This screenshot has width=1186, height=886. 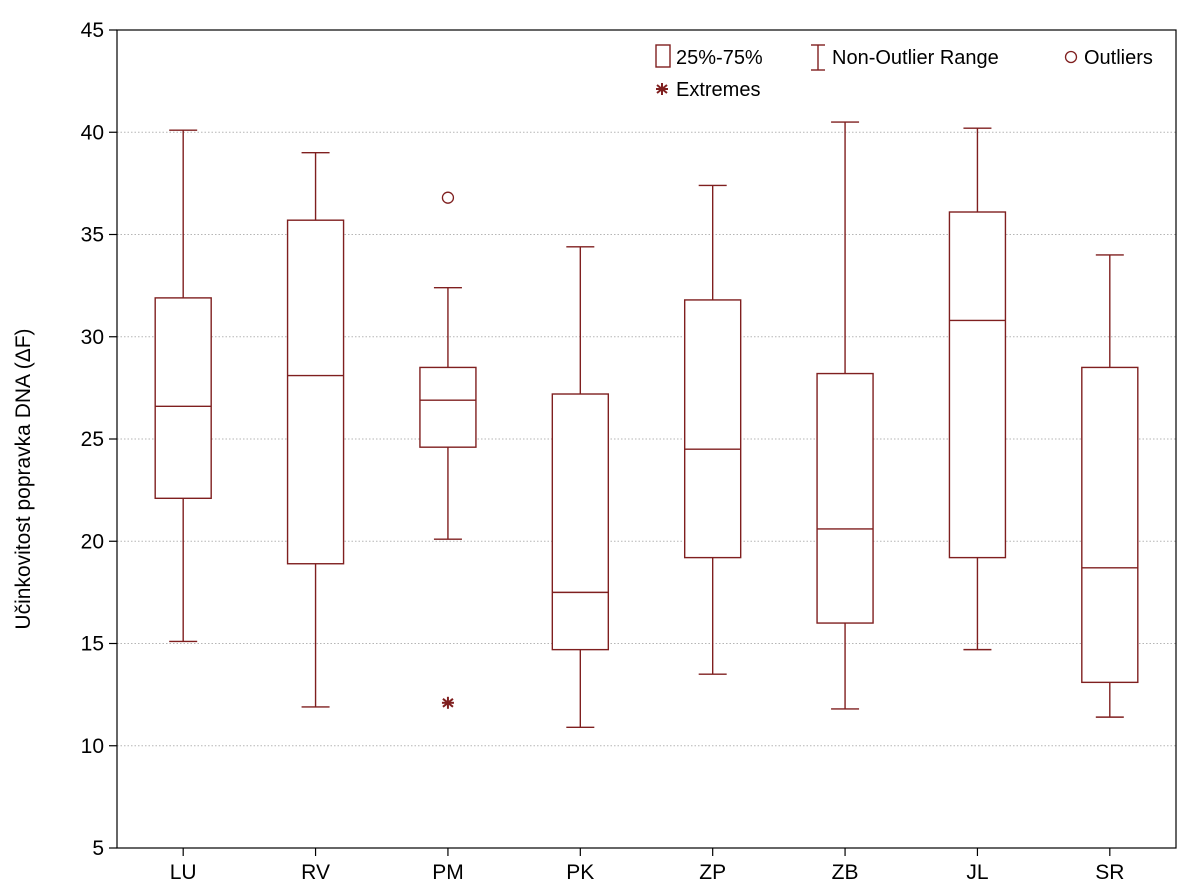 I want to click on x-tick-label: SR, so click(x=1109, y=872).